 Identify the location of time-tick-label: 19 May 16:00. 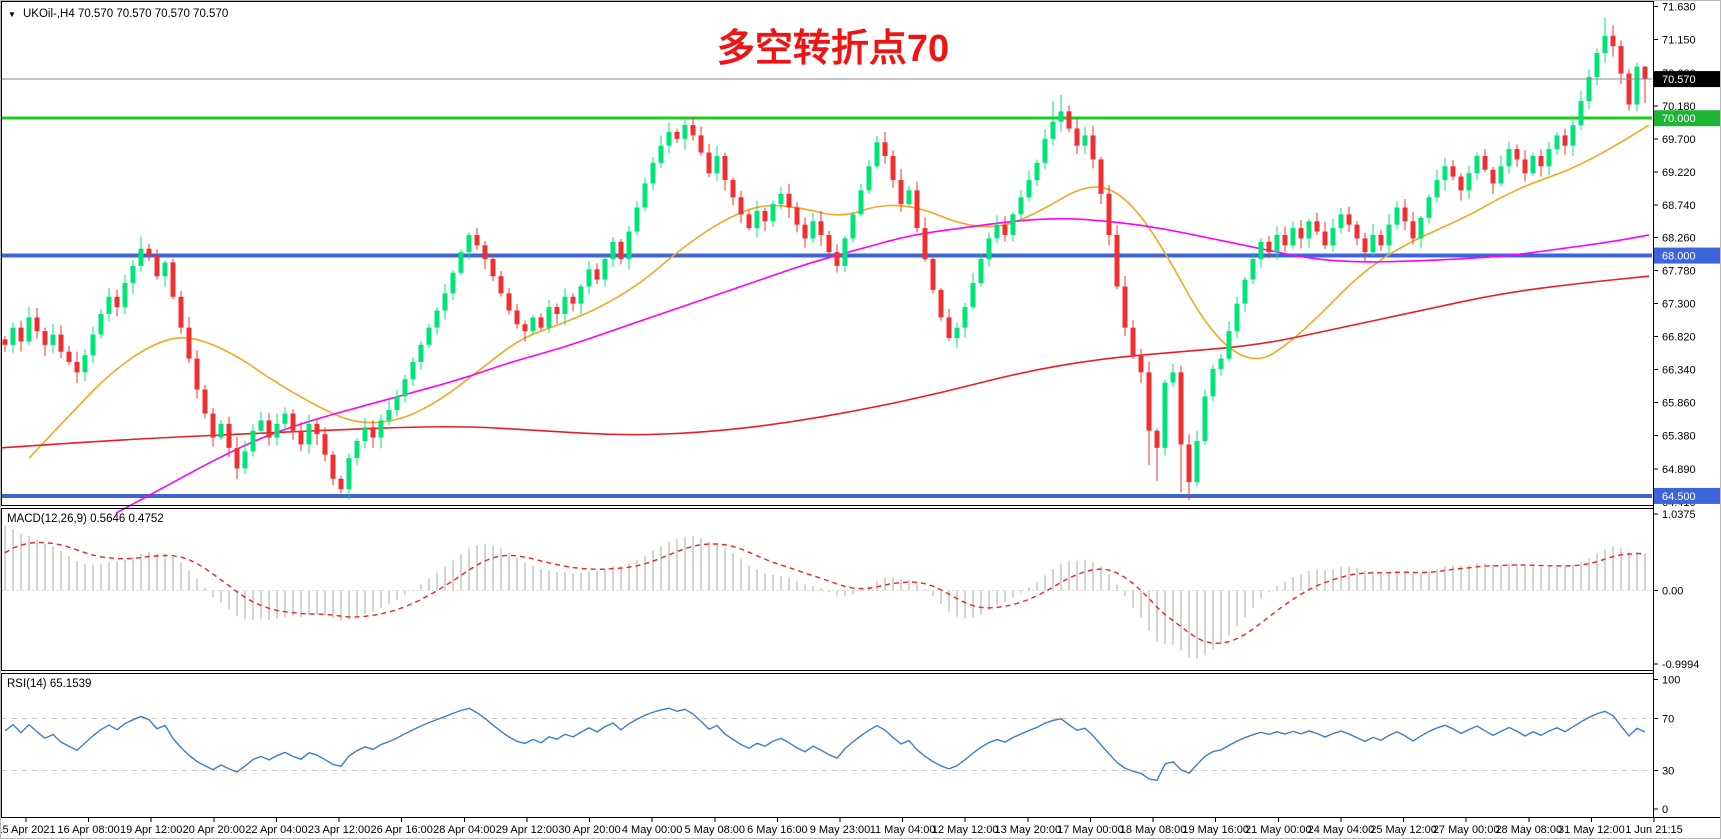
(1215, 830).